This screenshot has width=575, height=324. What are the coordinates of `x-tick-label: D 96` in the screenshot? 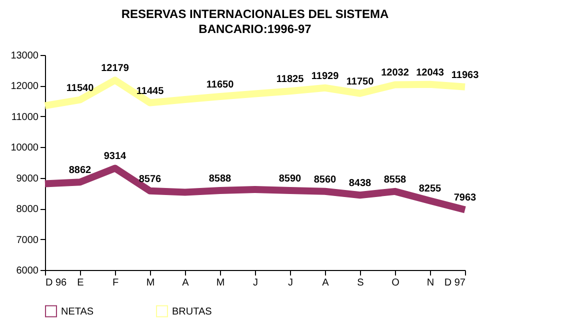 It's located at (57, 283).